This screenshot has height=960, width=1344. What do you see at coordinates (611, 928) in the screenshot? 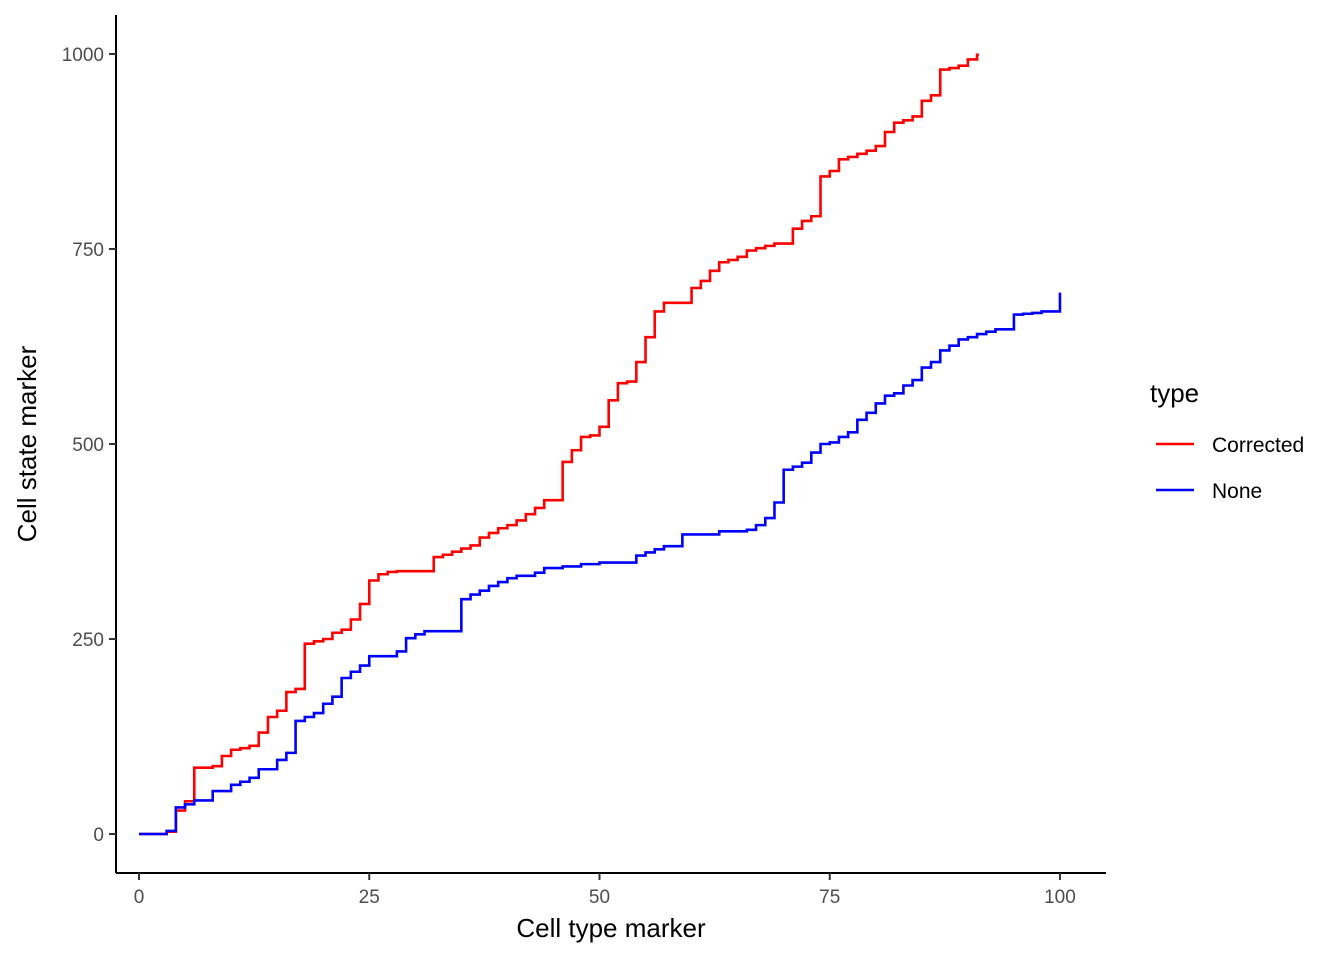
I see `x-axis-title: Cell type marker` at bounding box center [611, 928].